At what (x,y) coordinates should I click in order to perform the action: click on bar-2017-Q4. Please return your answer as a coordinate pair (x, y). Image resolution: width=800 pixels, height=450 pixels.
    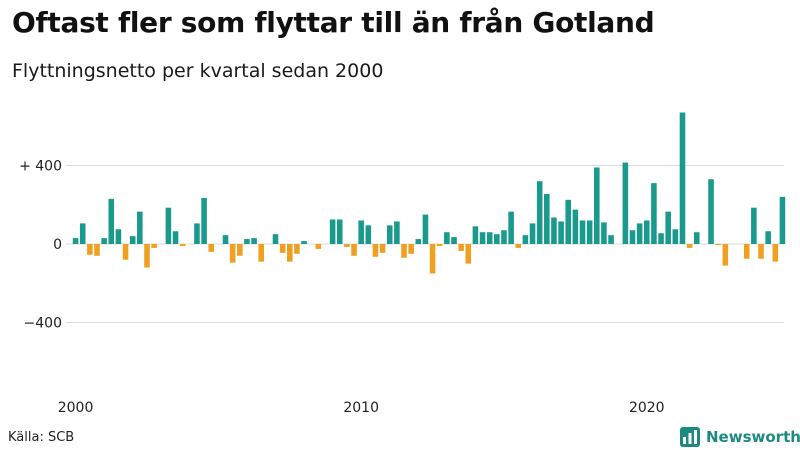
    Looking at the image, I should click on (582, 232).